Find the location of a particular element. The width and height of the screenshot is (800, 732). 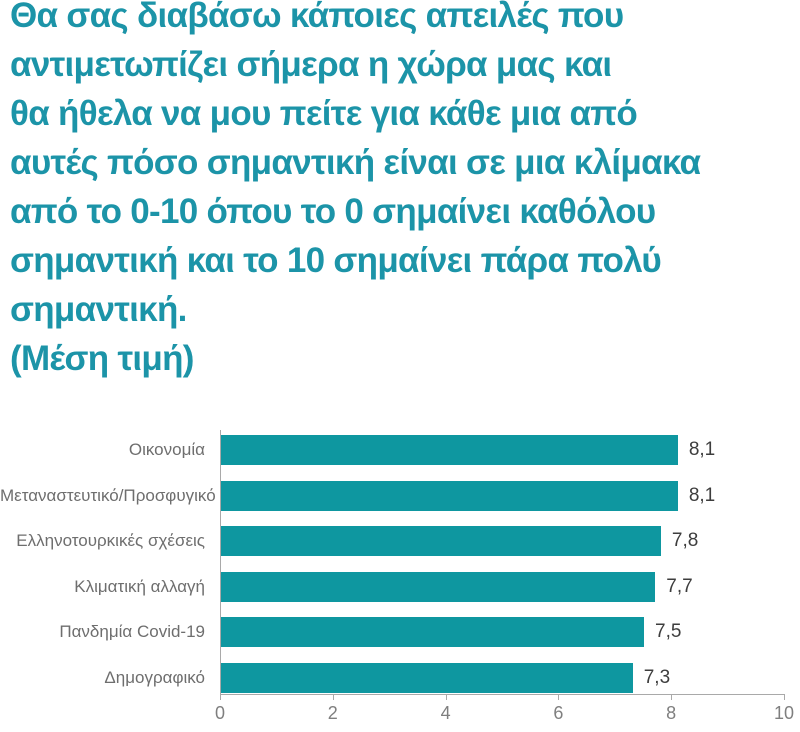

category-label: Πανδημία Covid-19 is located at coordinates (132, 632).